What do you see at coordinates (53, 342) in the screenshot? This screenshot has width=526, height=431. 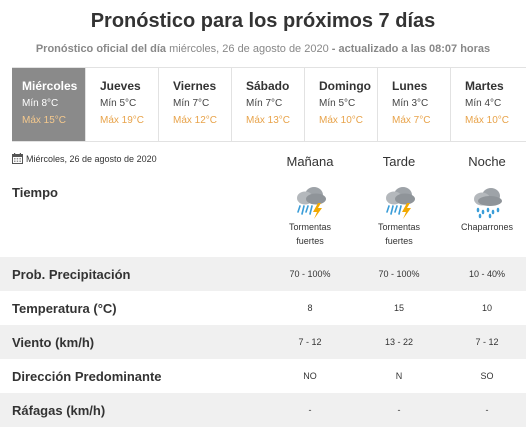 I see `row-label: Viento (km/h)` at bounding box center [53, 342].